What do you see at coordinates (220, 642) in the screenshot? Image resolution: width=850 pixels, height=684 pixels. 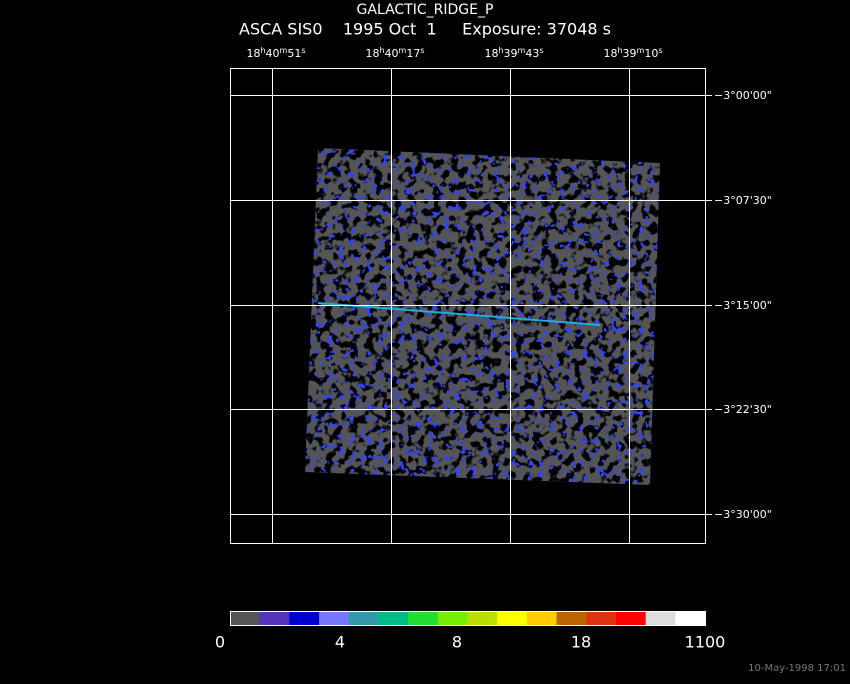 I see `colorbar-label: 0` at bounding box center [220, 642].